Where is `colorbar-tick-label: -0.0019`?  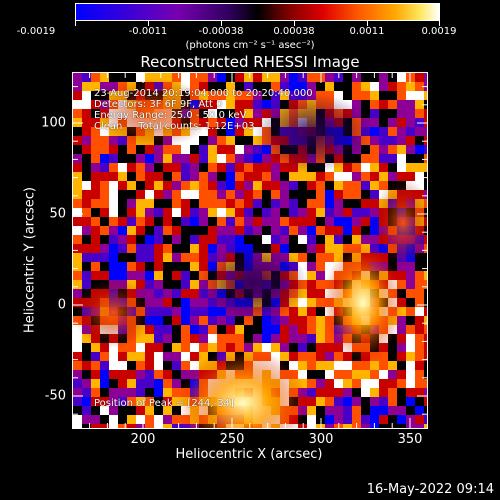 colorbar-tick-label: -0.0019 is located at coordinates (36, 31).